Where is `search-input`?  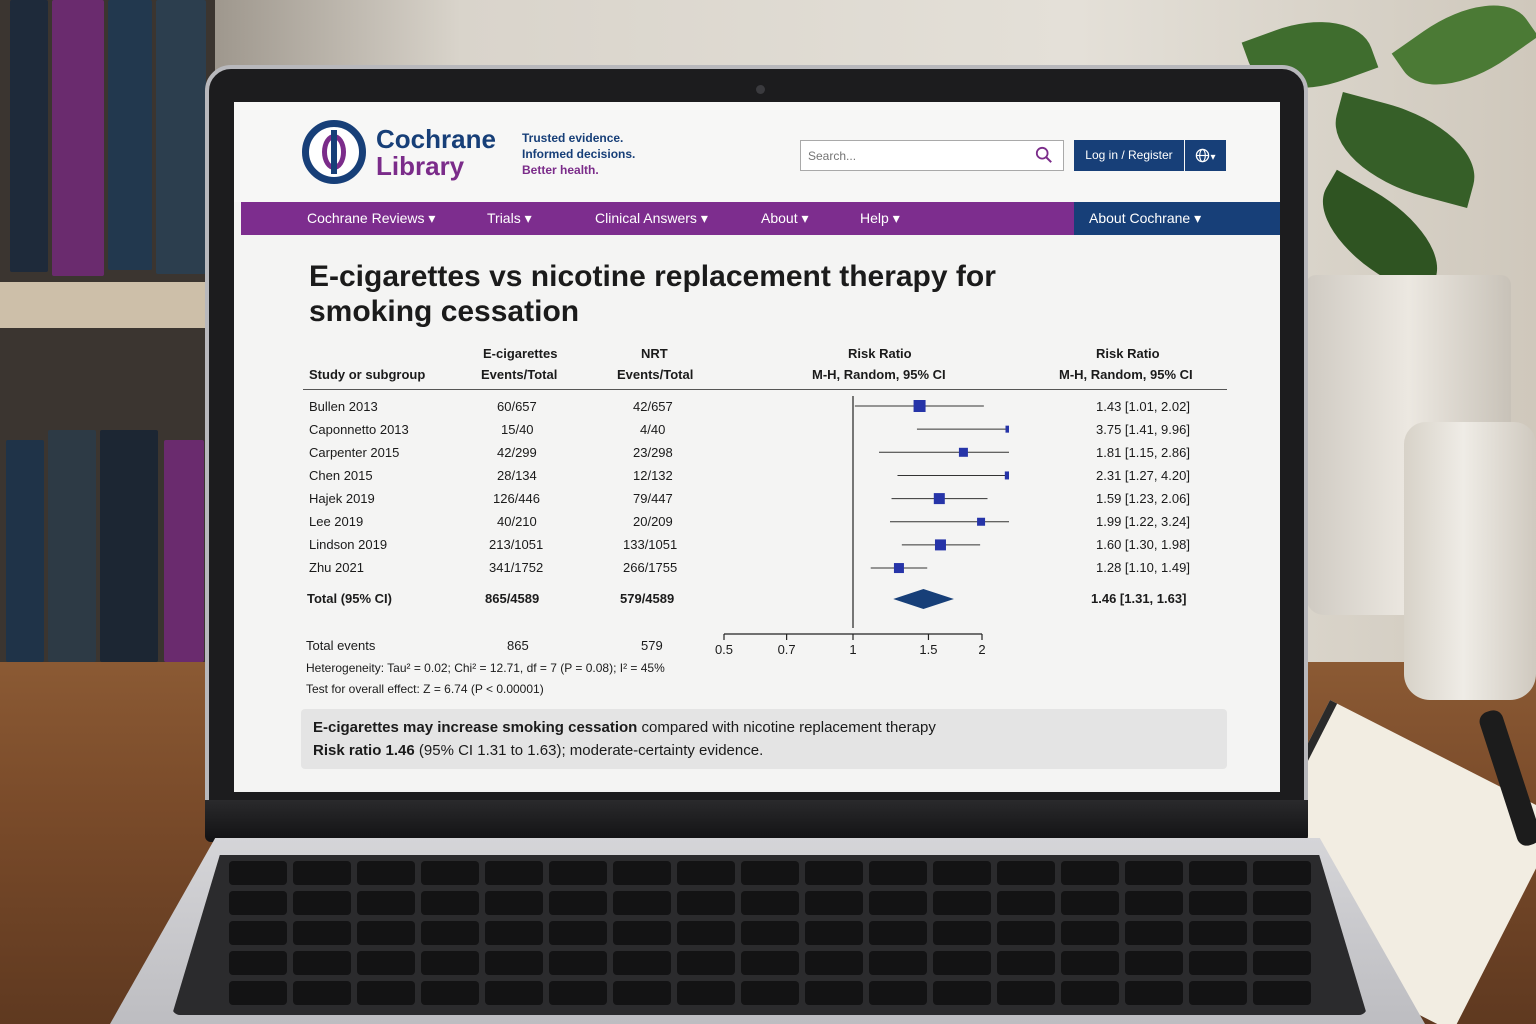 search-input is located at coordinates (913, 155).